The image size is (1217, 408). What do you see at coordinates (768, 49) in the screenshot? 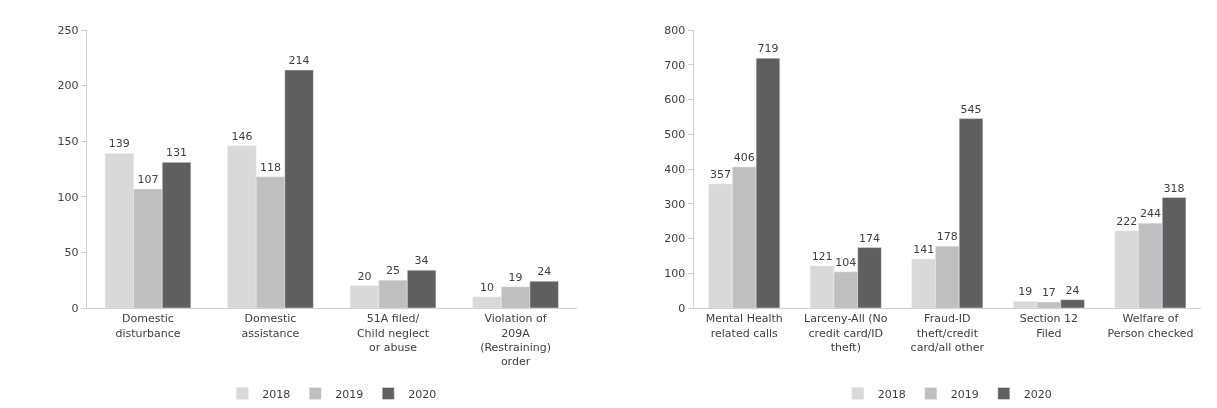
I see `data-label: 719` at bounding box center [768, 49].